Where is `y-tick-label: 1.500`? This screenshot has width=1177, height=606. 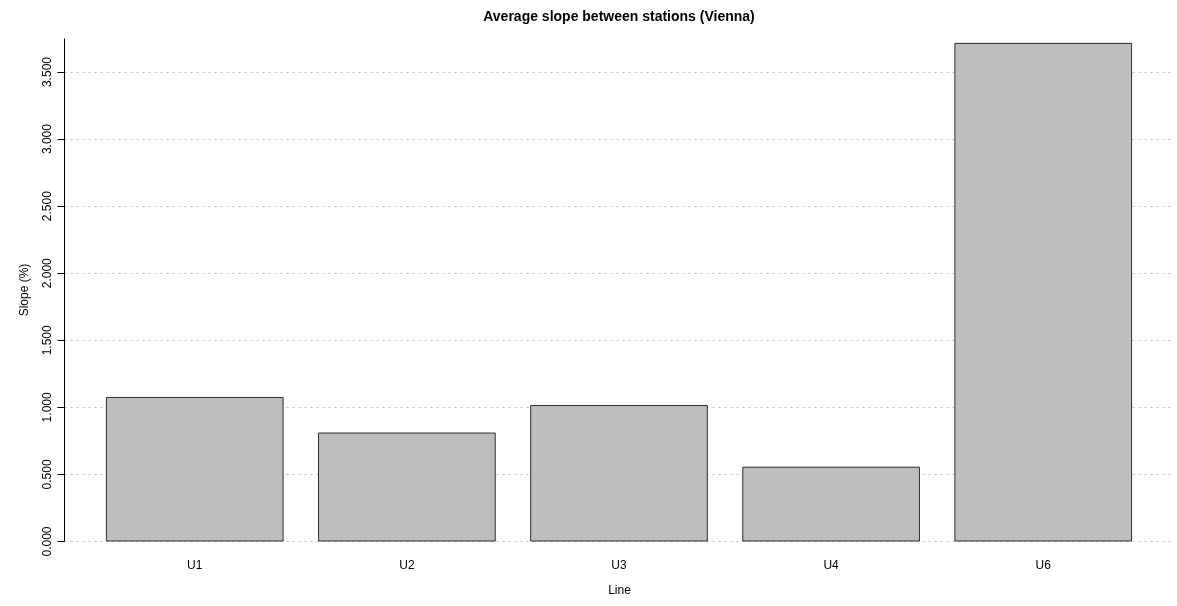
y-tick-label: 1.500 is located at coordinates (46, 340).